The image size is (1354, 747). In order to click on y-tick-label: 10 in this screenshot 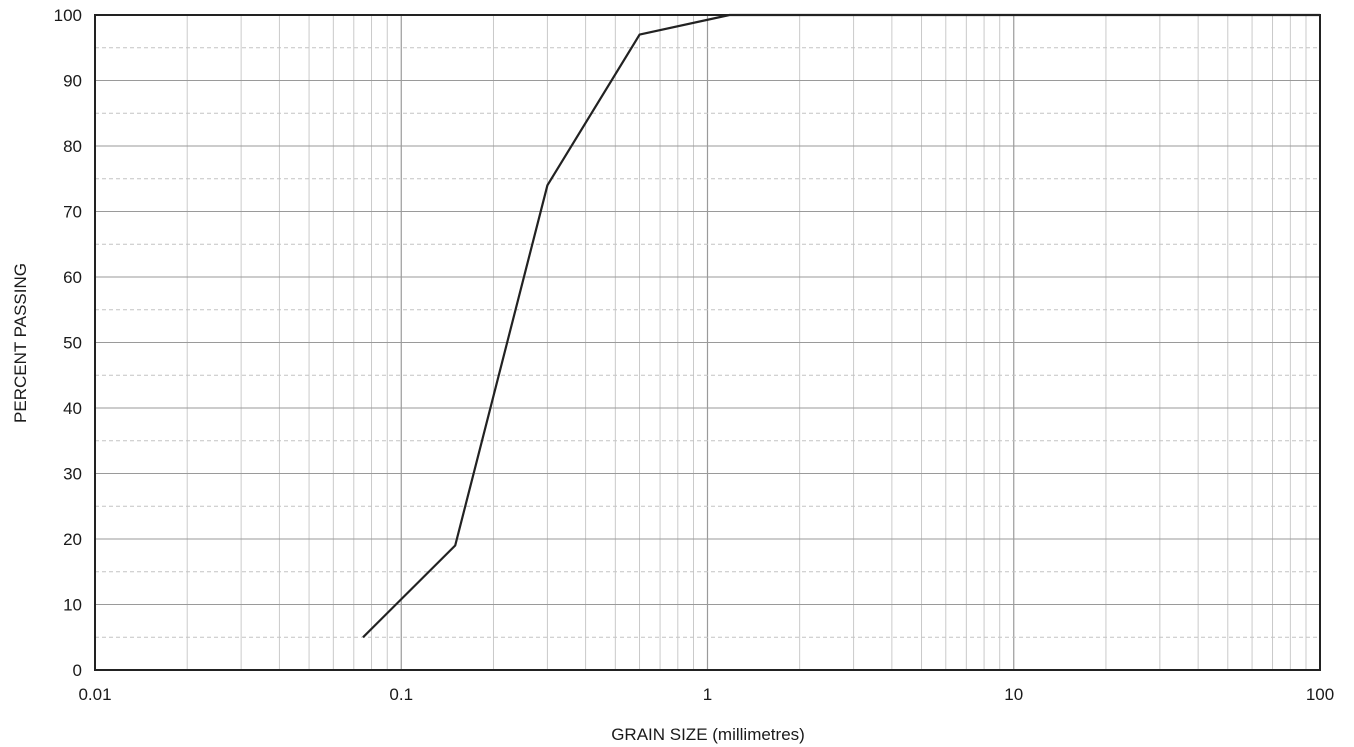, I will do `click(72, 605)`.